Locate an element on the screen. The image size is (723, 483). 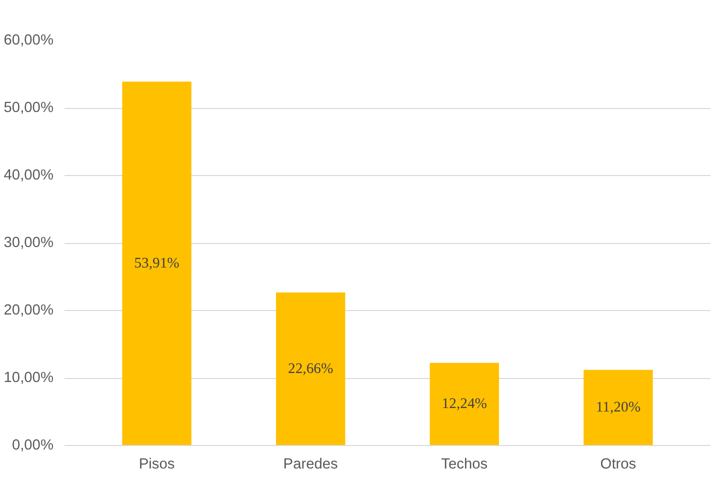
data-label: 53,91% is located at coordinates (157, 264).